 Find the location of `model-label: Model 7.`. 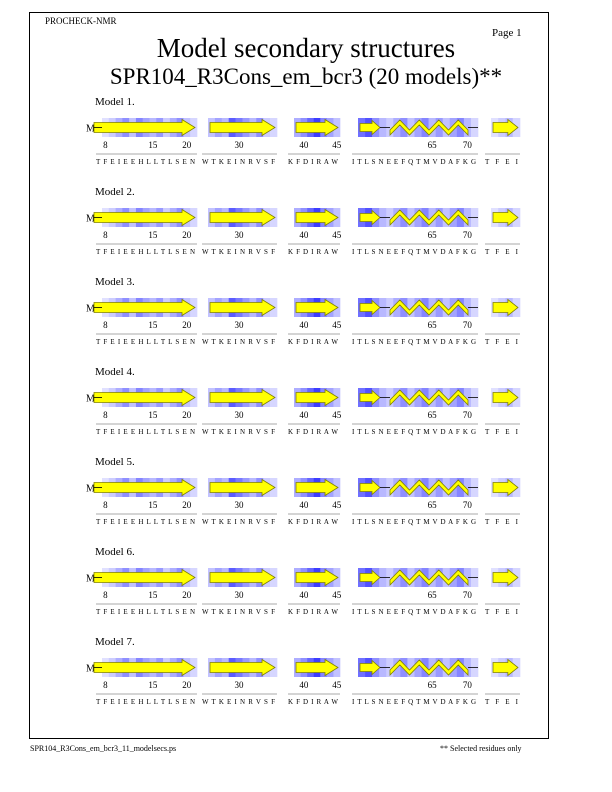

model-label: Model 7. is located at coordinates (115, 642).